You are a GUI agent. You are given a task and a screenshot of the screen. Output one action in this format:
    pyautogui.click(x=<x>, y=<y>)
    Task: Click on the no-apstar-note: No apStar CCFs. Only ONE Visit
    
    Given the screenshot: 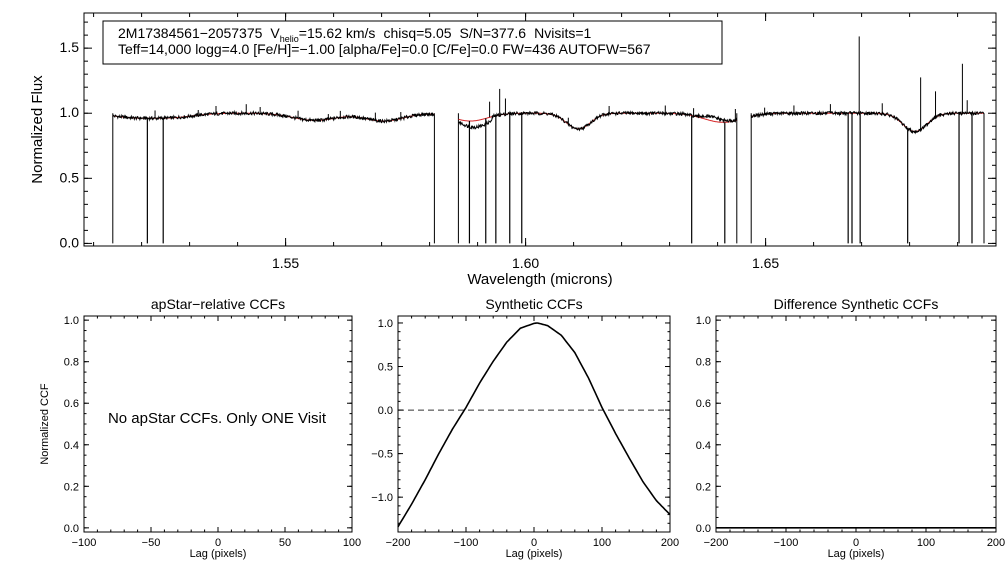 What is the action you would take?
    pyautogui.click(x=217, y=418)
    